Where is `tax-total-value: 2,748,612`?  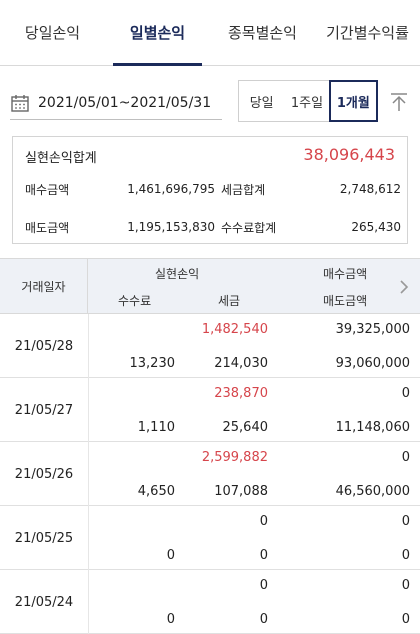 tax-total-value: 2,748,612 is located at coordinates (370, 189).